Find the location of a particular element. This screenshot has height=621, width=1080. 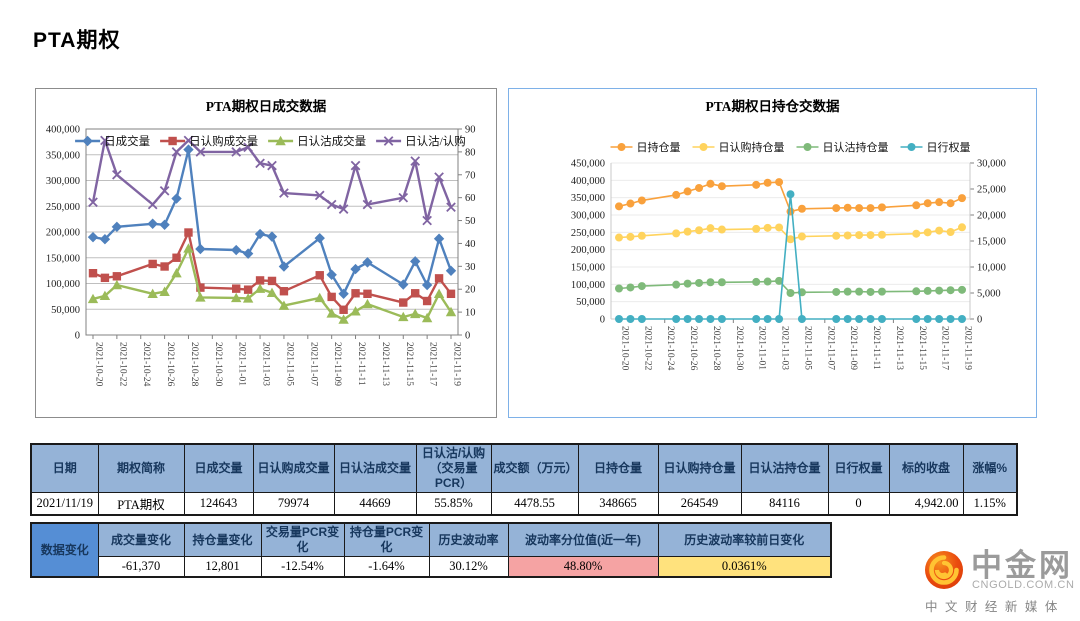

svg-text: 80 is located at coordinates (470, 152).